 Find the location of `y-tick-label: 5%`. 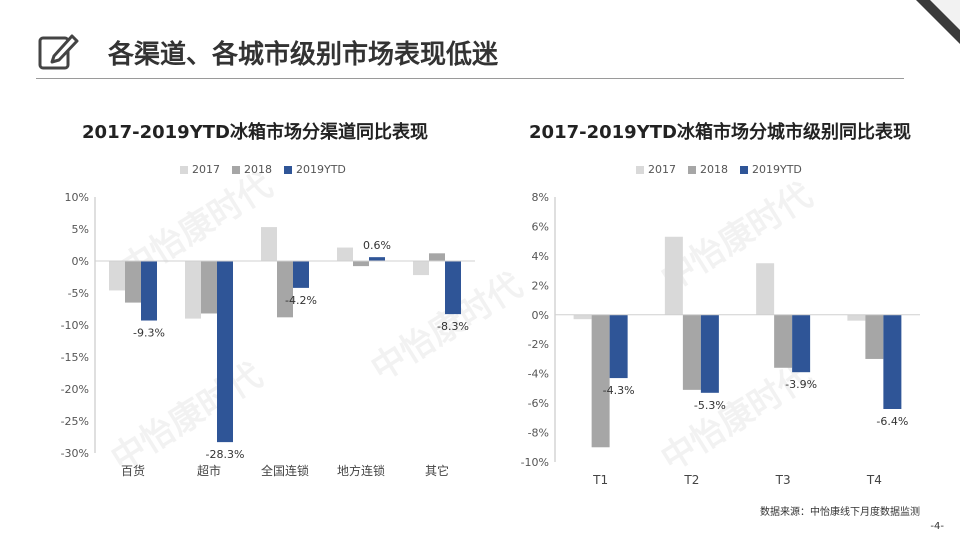

y-tick-label: 5% is located at coordinates (80, 229).